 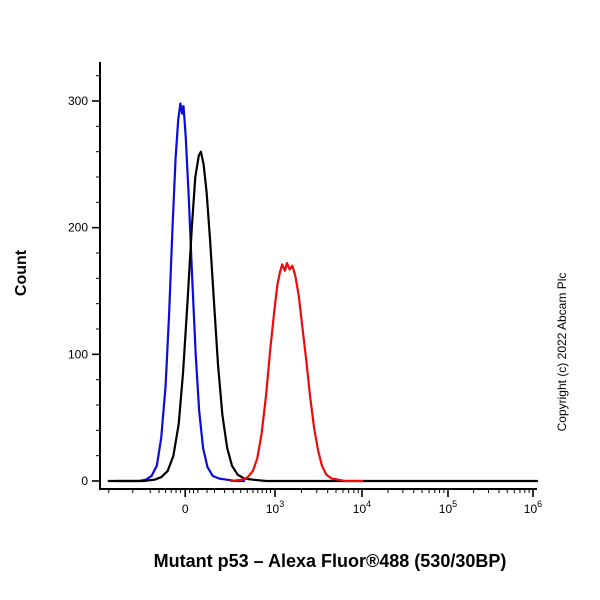 What do you see at coordinates (21, 273) in the screenshot?
I see `y-axis-title: Count` at bounding box center [21, 273].